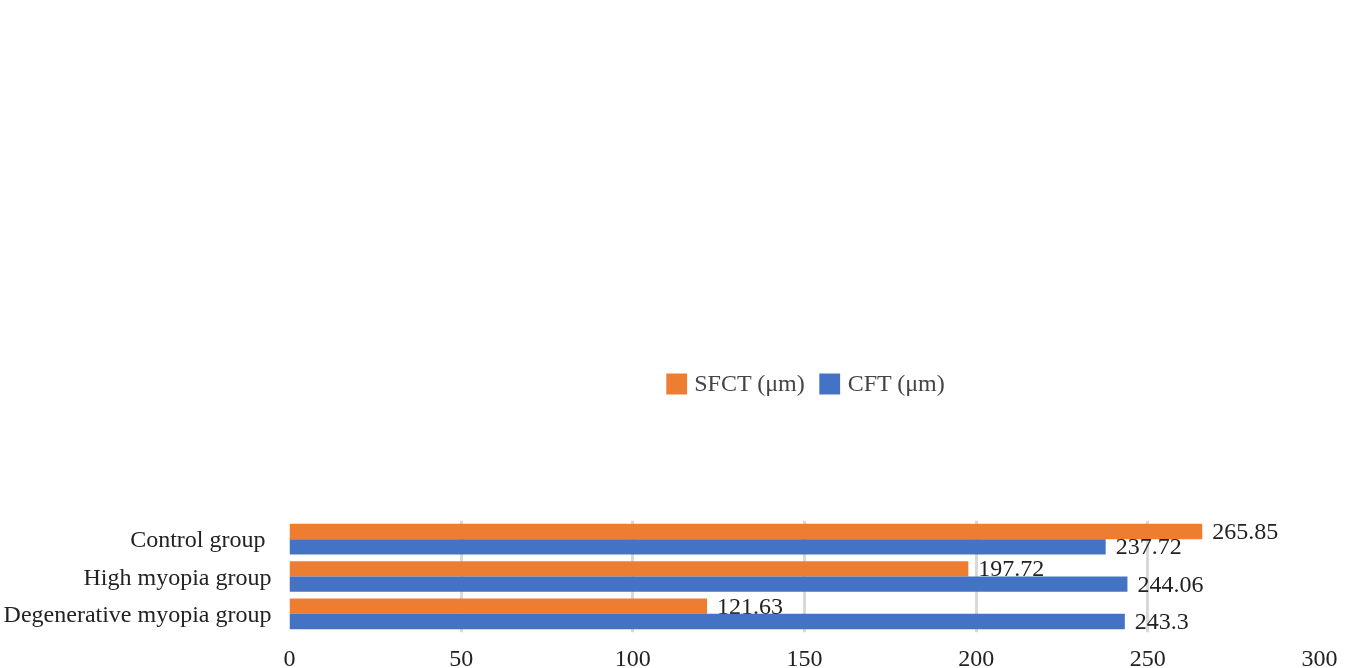 This screenshot has width=1359, height=668. I want to click on x-tick-label: 0, so click(289, 656).